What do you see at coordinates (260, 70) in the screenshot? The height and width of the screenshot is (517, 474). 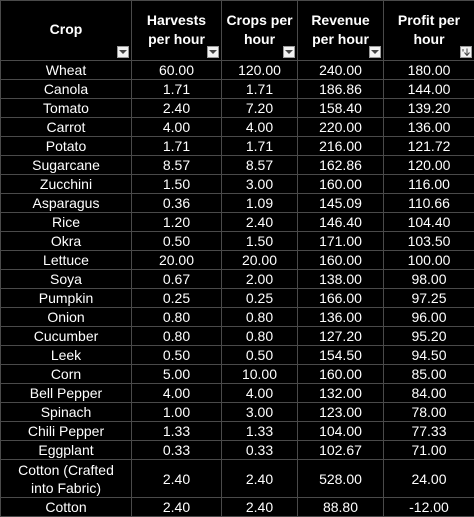 I see `cell-crops-per-hour: 120.00` at bounding box center [260, 70].